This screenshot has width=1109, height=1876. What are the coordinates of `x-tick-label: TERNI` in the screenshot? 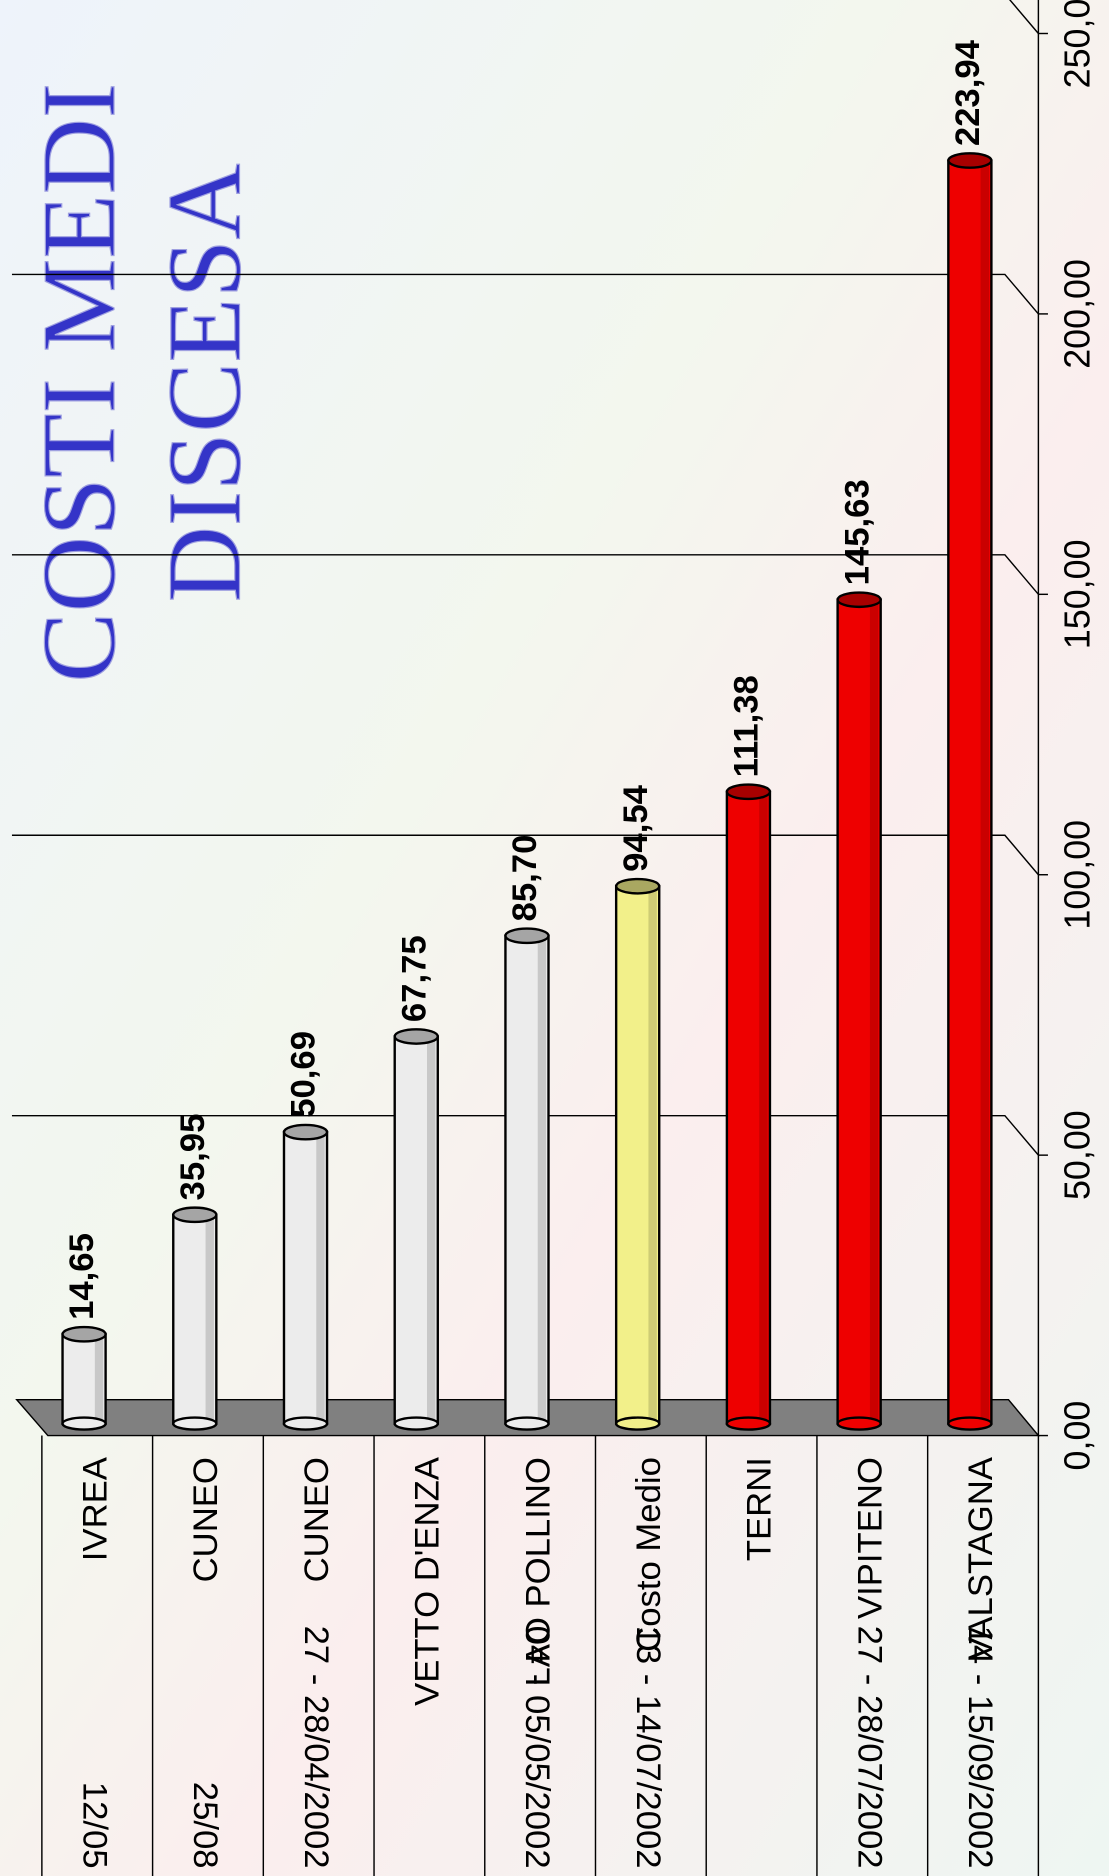 It's located at (760, 1509).